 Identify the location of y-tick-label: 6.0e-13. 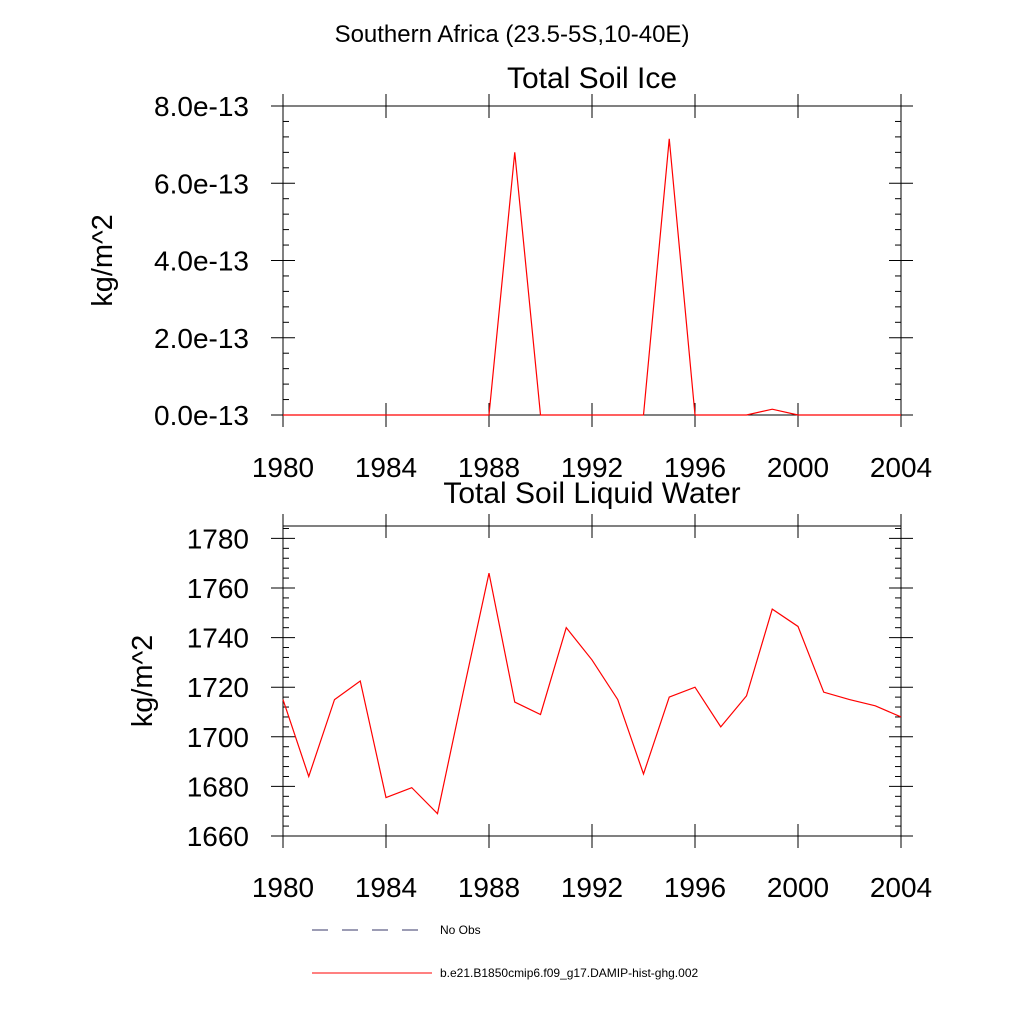
(201, 183).